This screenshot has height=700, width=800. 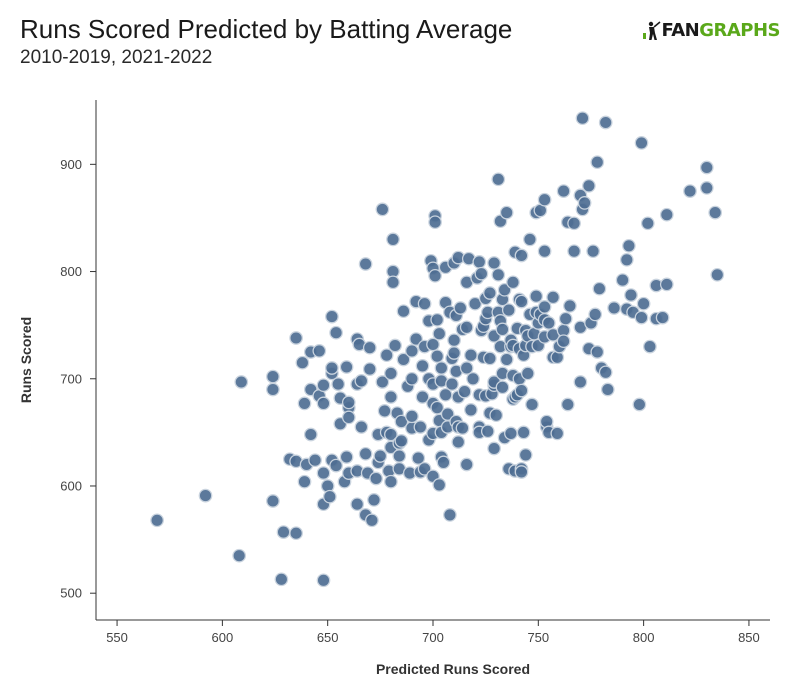 What do you see at coordinates (71, 378) in the screenshot?
I see `y-tick-label: 700` at bounding box center [71, 378].